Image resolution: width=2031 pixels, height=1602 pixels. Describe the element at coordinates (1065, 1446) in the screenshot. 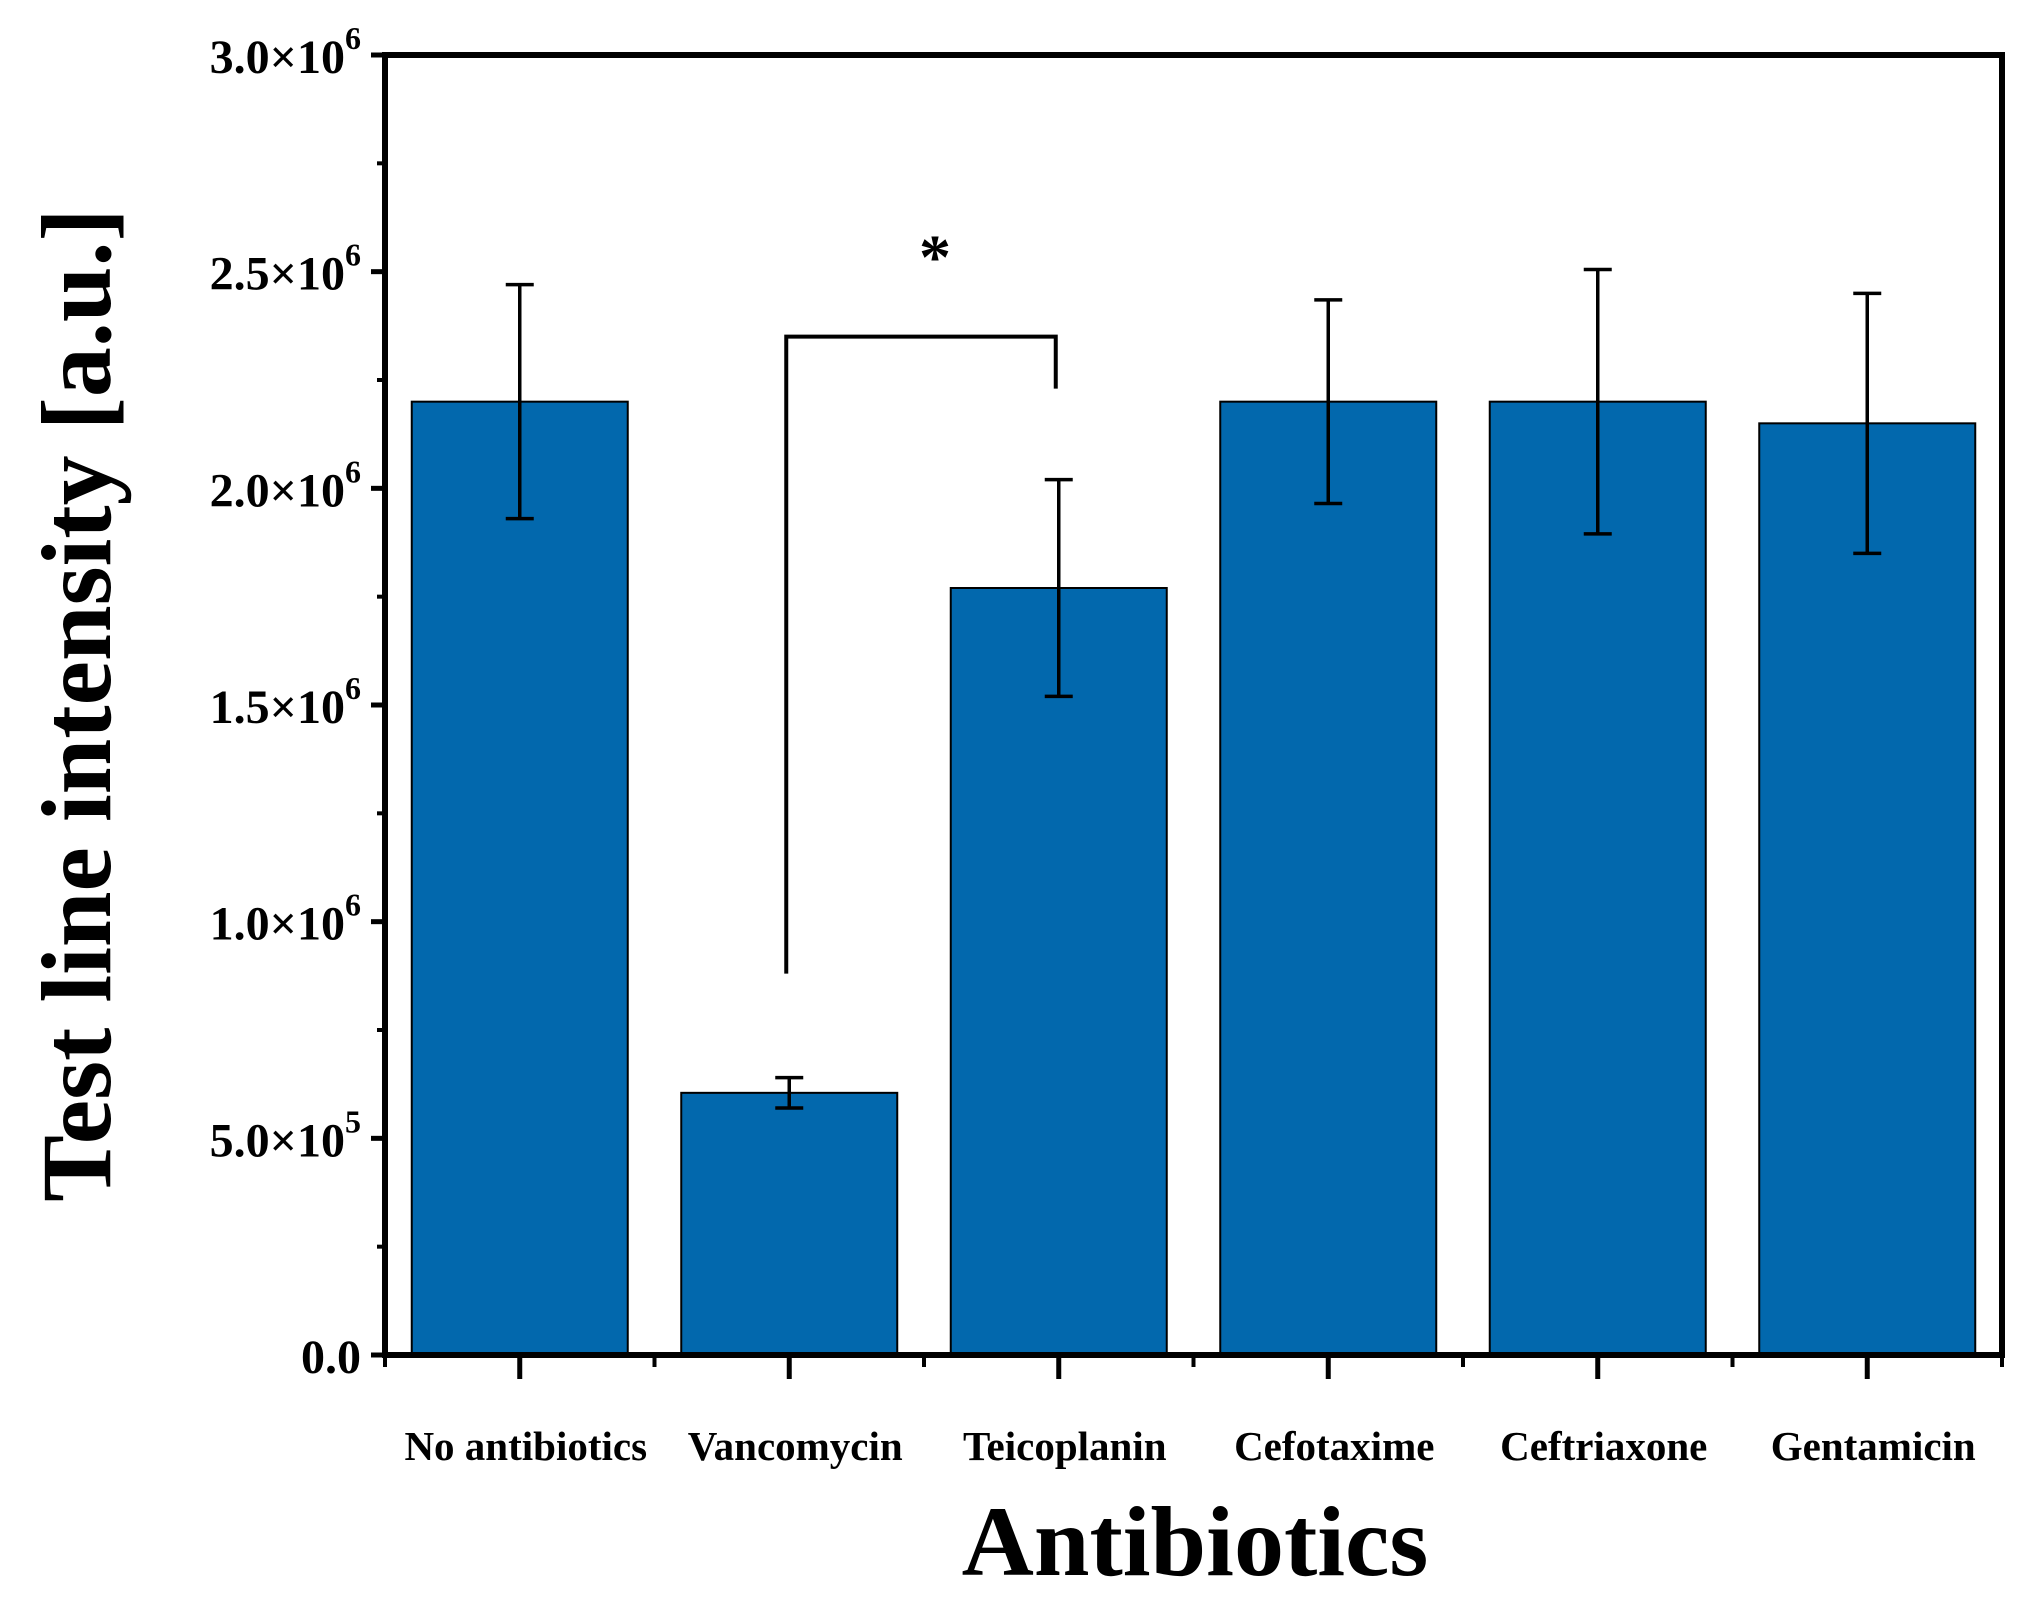

I see `x-tick-label: Teicoplanin` at that location.